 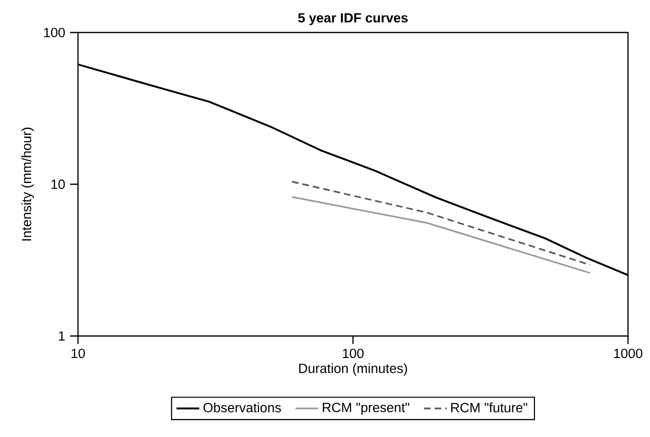 What do you see at coordinates (628, 353) in the screenshot?
I see `x-tick-label: 1000` at bounding box center [628, 353].